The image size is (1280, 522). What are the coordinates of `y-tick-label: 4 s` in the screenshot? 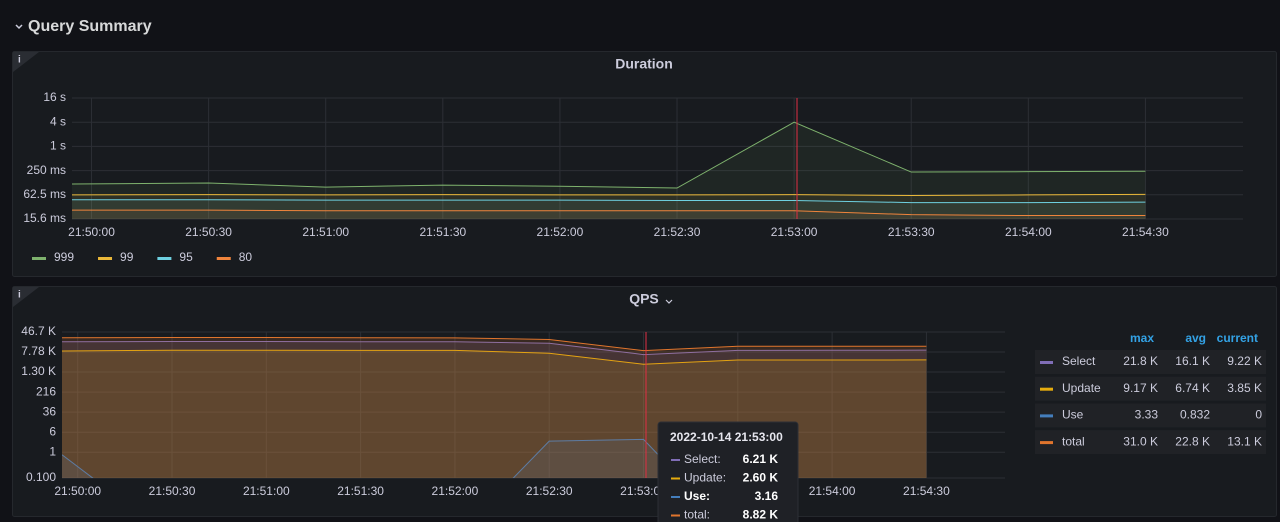 It's located at (58, 121).